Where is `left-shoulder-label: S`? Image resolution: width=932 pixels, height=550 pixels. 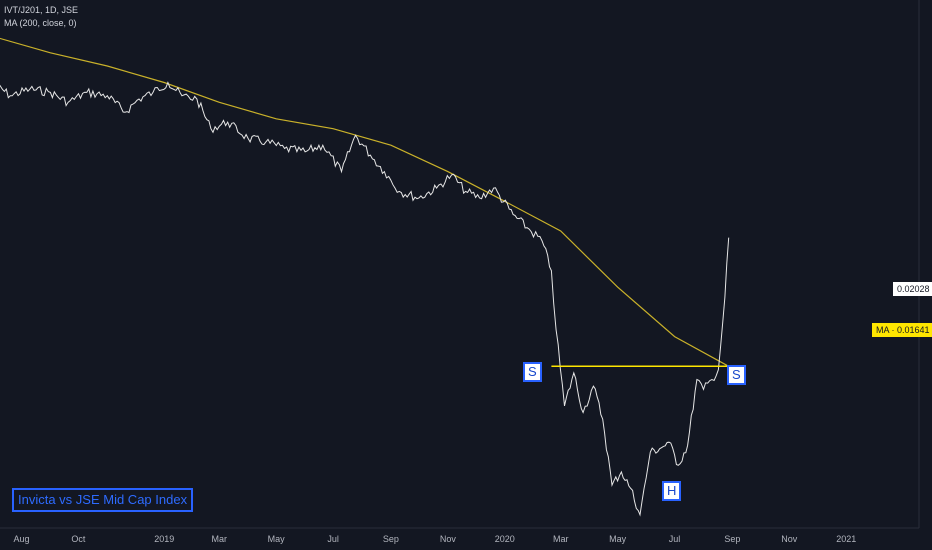 left-shoulder-label: S is located at coordinates (532, 372).